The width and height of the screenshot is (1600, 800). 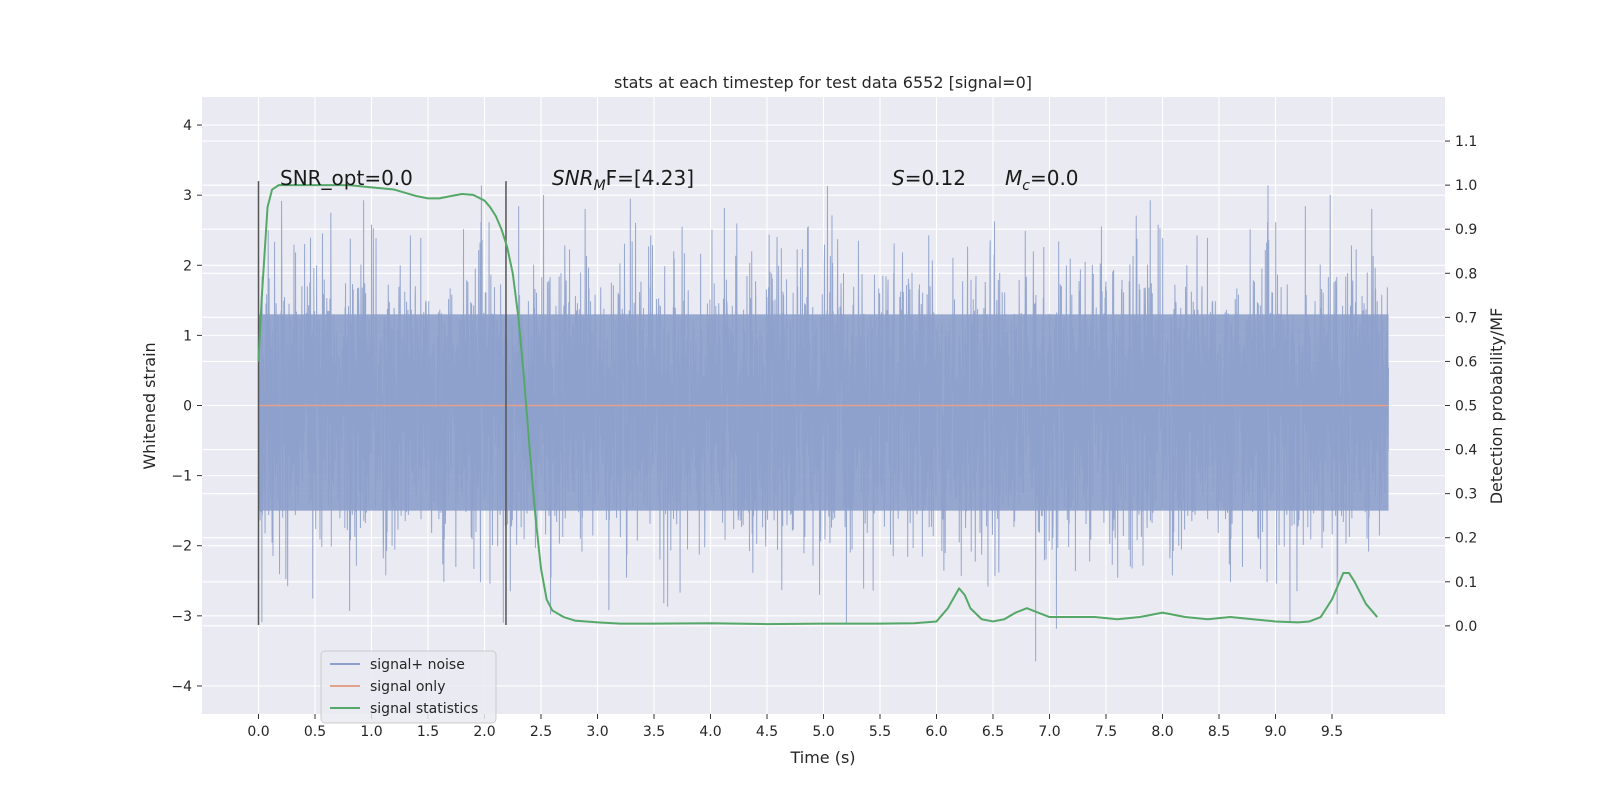 I want to click on x-tick-label: 5.5, so click(x=880, y=732).